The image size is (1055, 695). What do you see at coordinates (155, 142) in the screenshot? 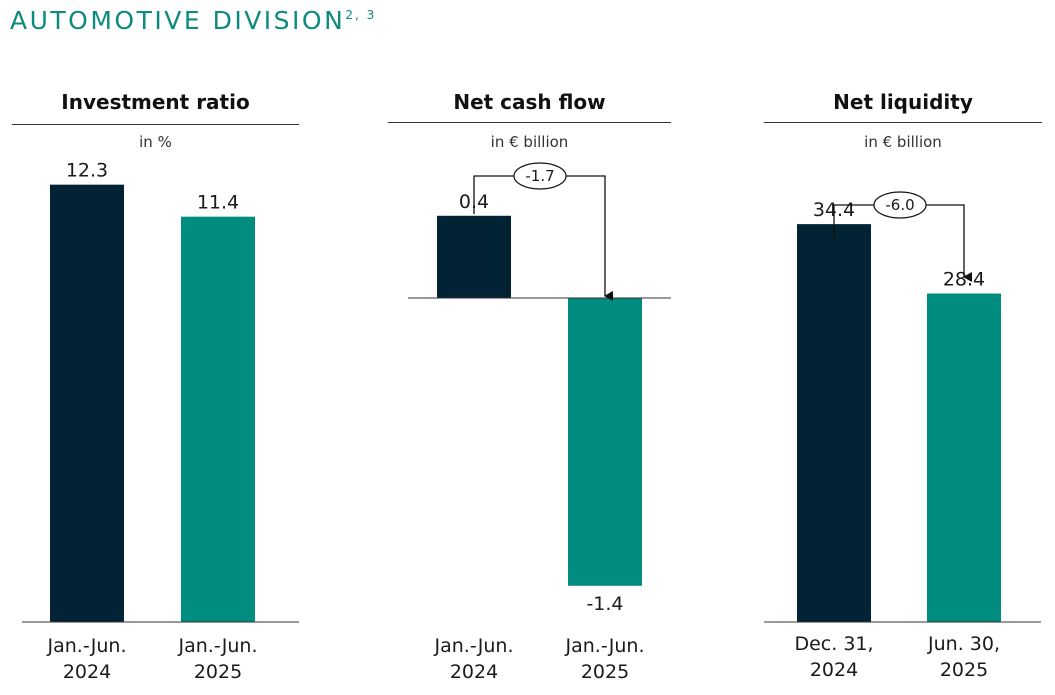
I see `panel-unit-investment-ratio: in %` at bounding box center [155, 142].